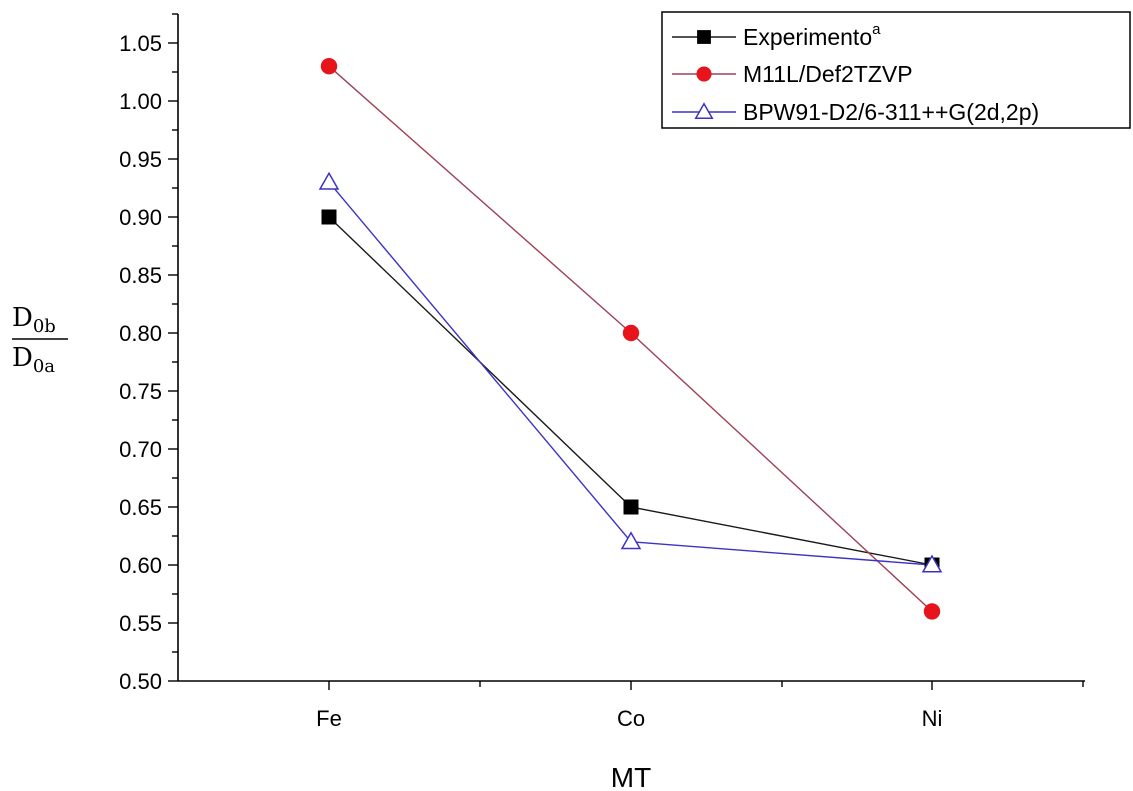 This screenshot has height=791, width=1133. What do you see at coordinates (828, 74) in the screenshot?
I see `legend-label-1: M11L/Def2TZVP` at bounding box center [828, 74].